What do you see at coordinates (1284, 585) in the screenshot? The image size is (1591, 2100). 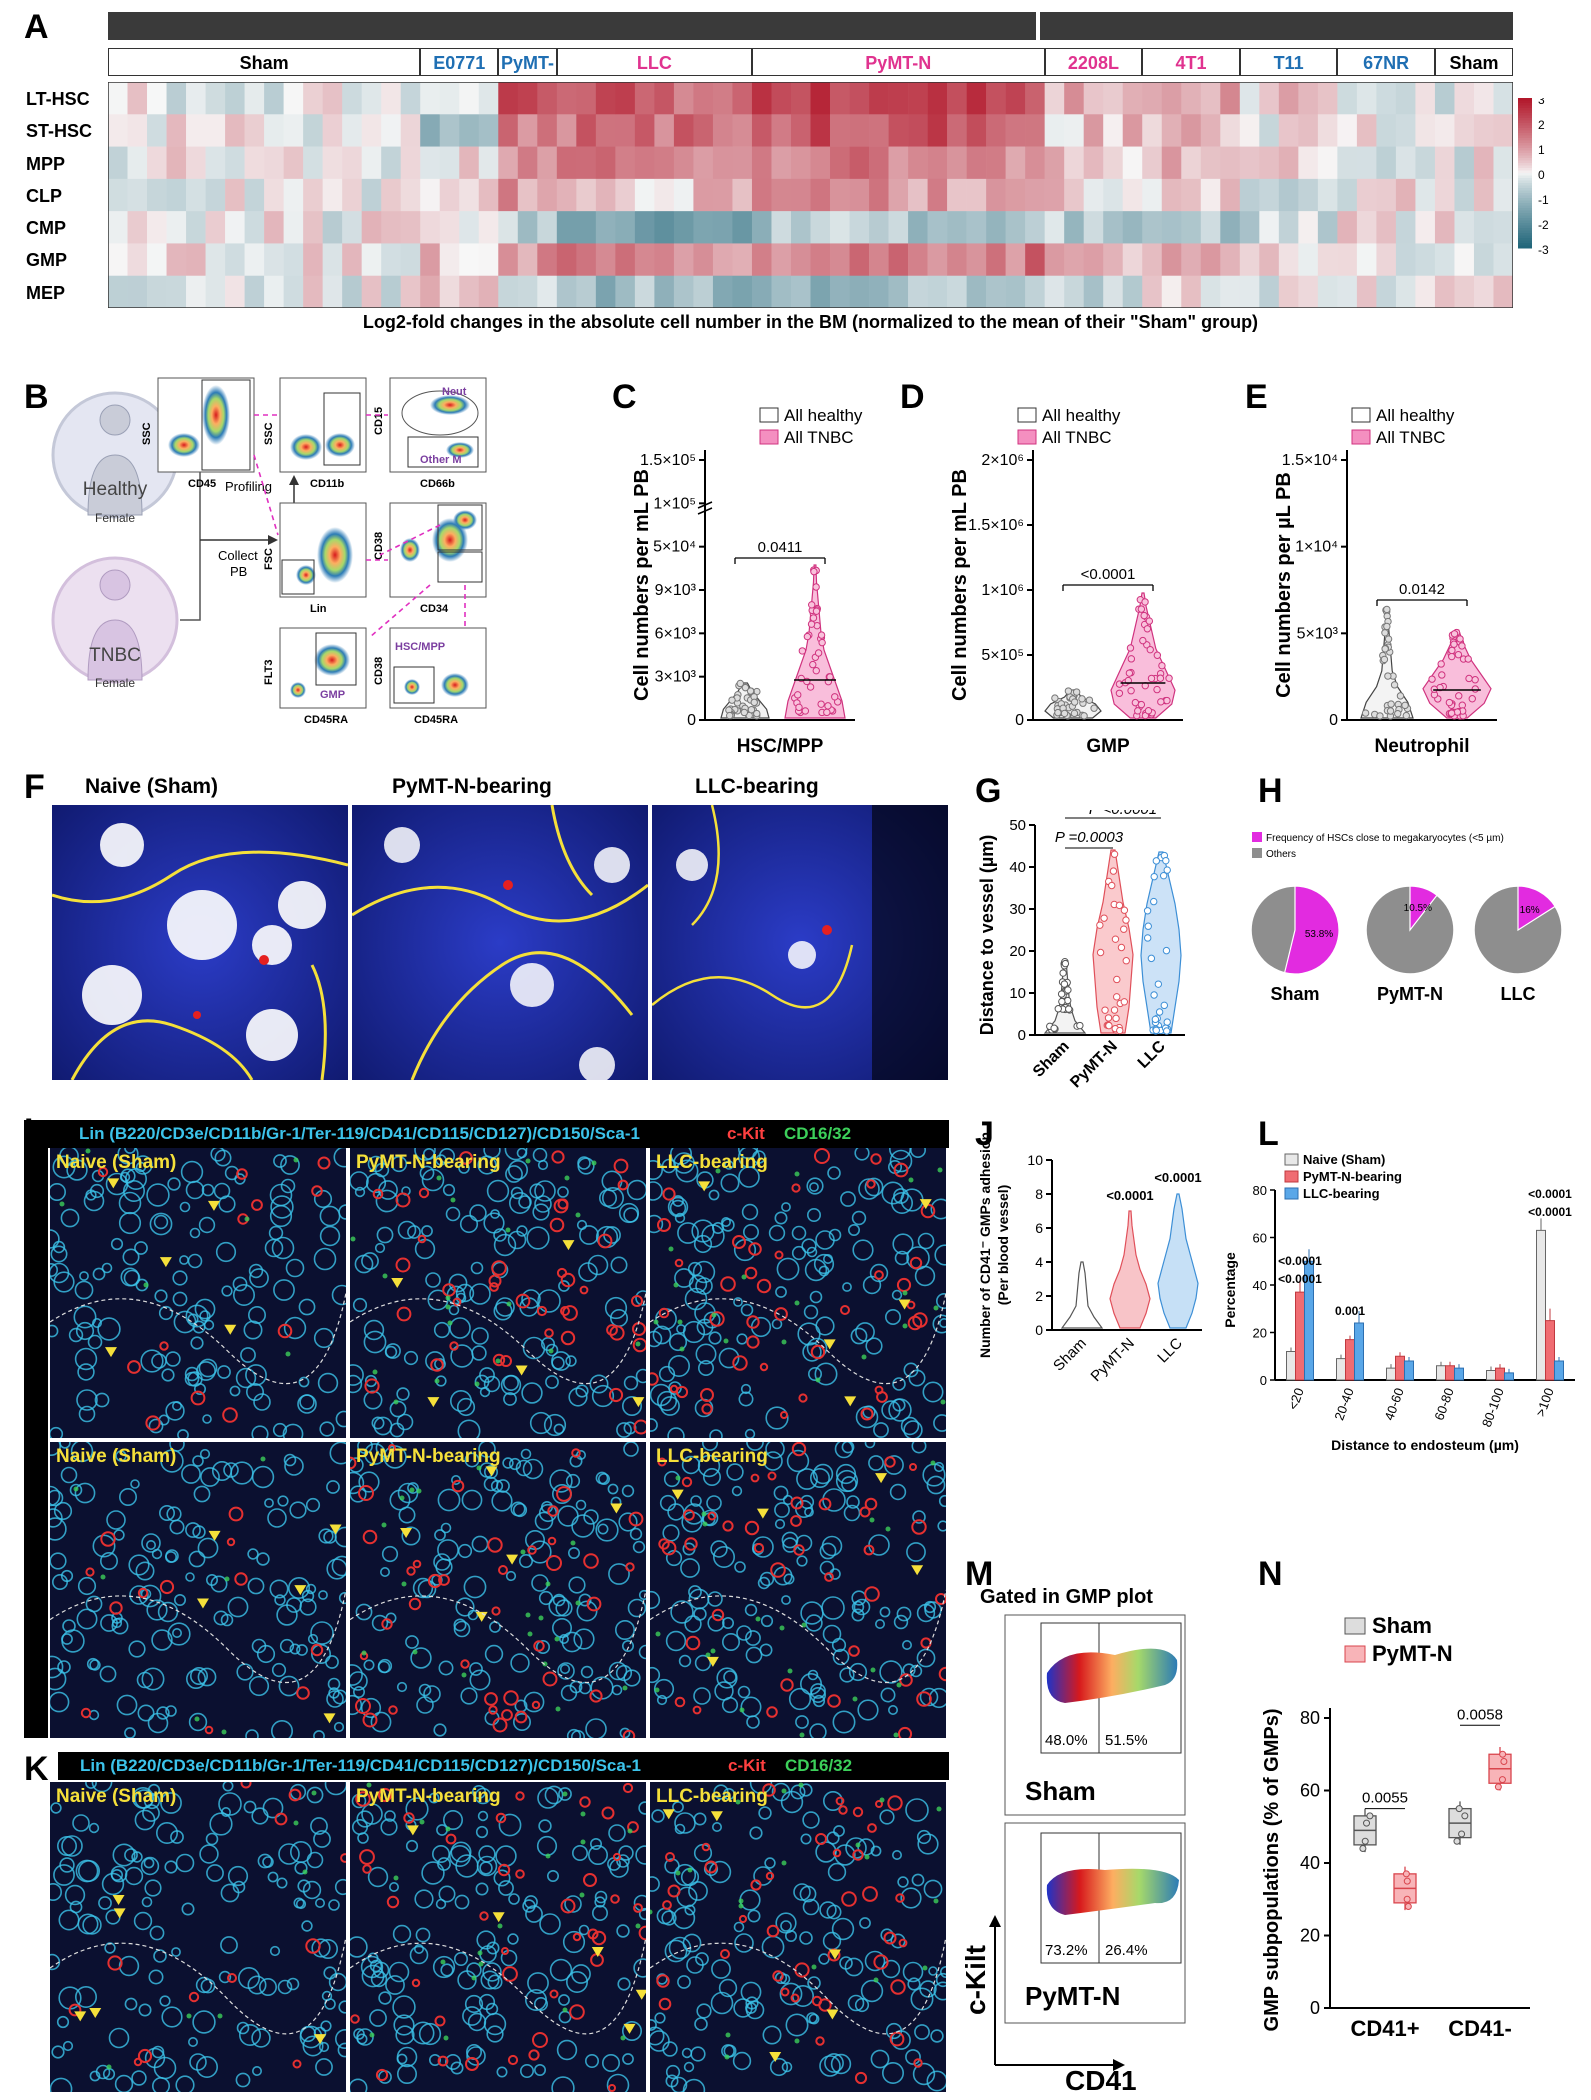 I see `y-axis-label: Cell numbers per µL PB` at bounding box center [1284, 585].